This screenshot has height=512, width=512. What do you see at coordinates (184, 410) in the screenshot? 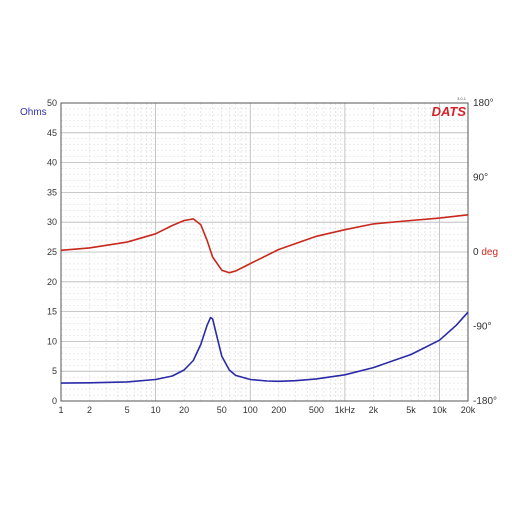
I see `x-tick-label: 20` at bounding box center [184, 410].